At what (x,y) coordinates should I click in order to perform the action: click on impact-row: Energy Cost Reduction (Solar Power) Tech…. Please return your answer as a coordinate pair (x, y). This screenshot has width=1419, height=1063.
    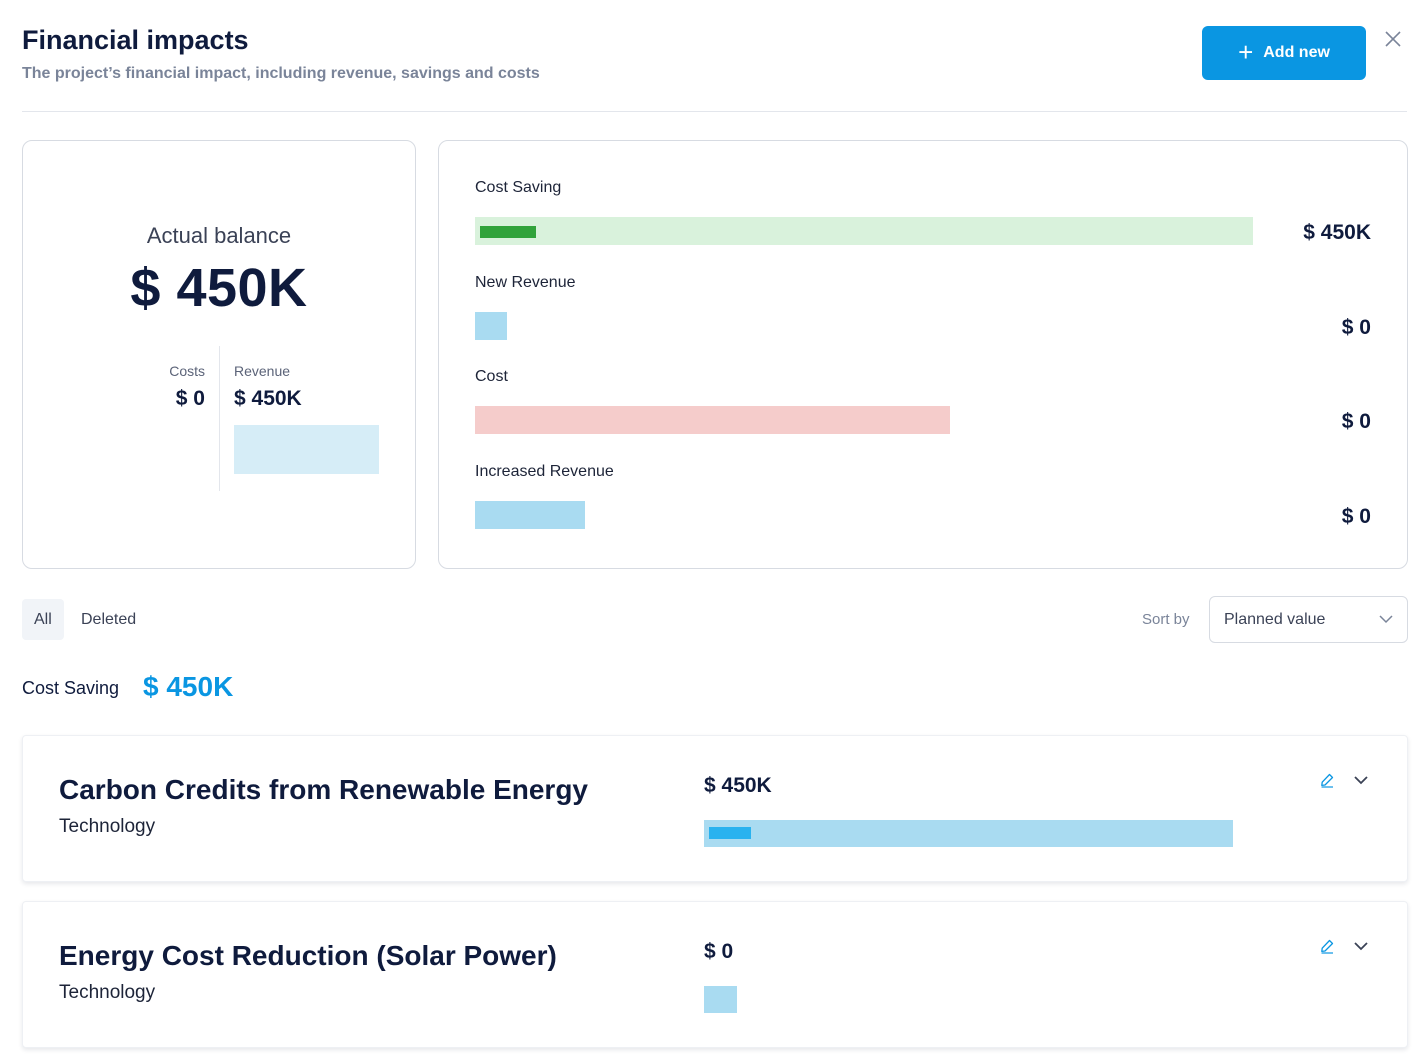
    Looking at the image, I should click on (715, 974).